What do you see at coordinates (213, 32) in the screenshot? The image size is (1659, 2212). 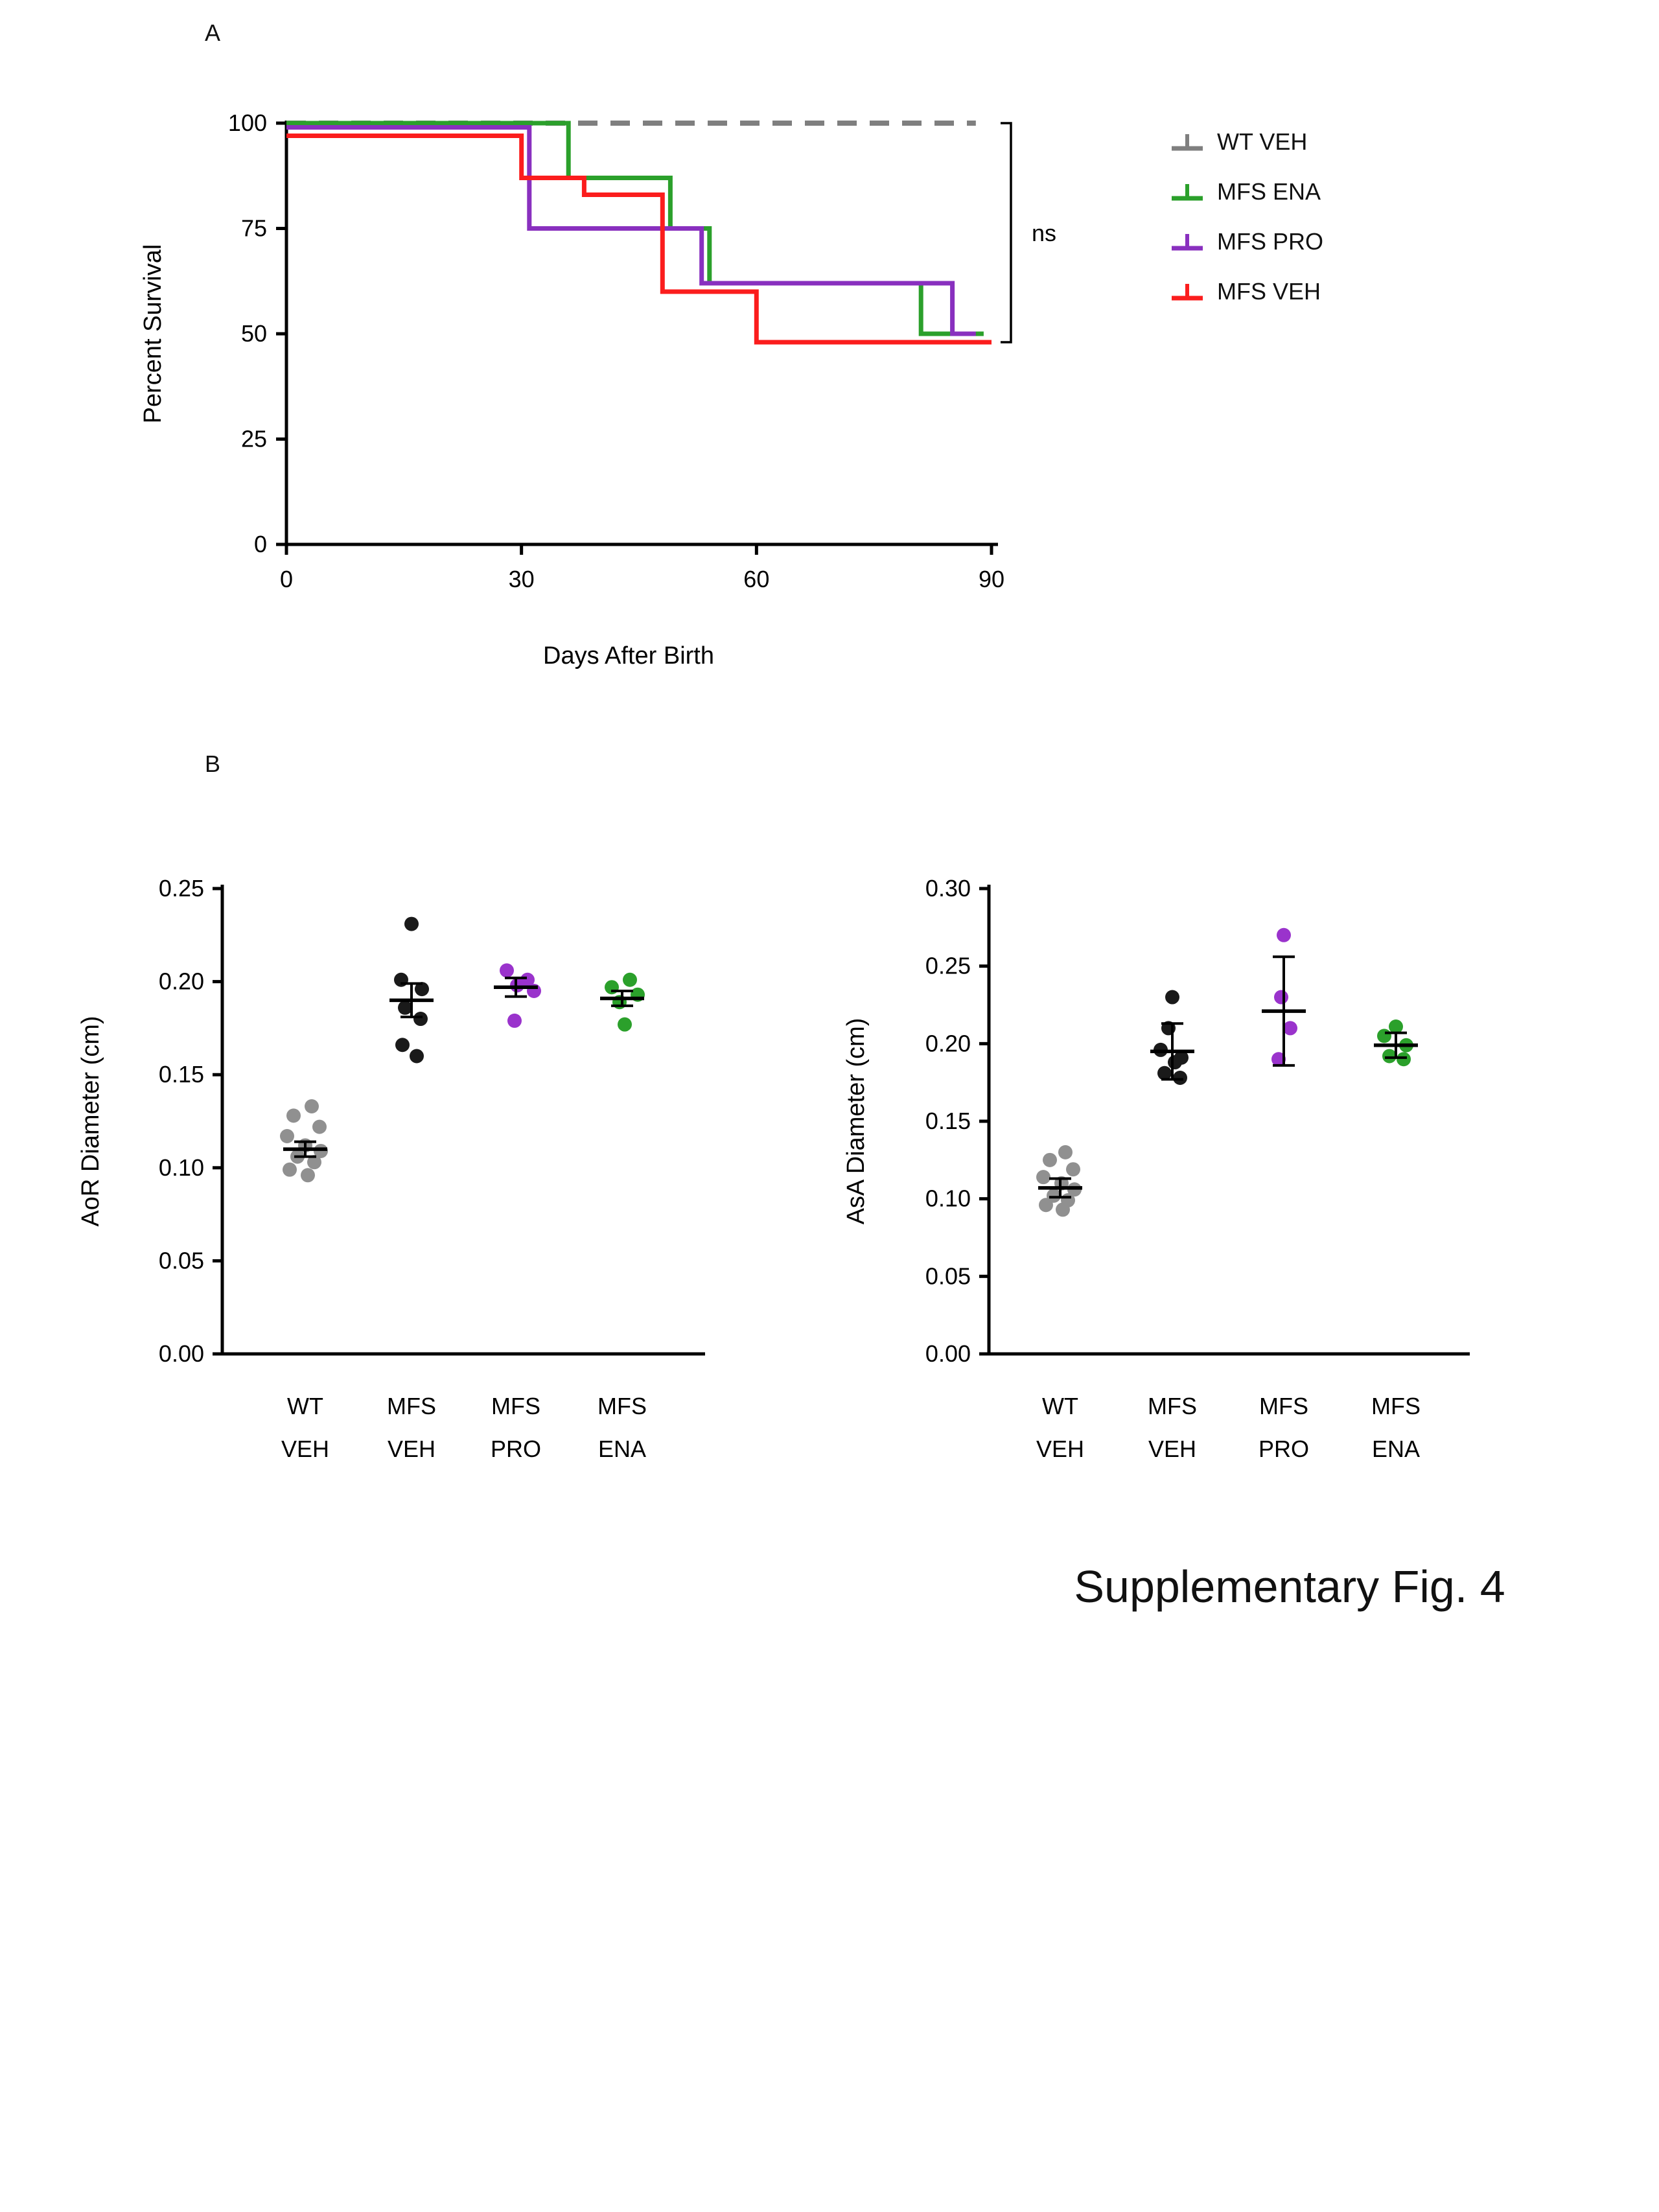 I see `panel-a-label: A` at bounding box center [213, 32].